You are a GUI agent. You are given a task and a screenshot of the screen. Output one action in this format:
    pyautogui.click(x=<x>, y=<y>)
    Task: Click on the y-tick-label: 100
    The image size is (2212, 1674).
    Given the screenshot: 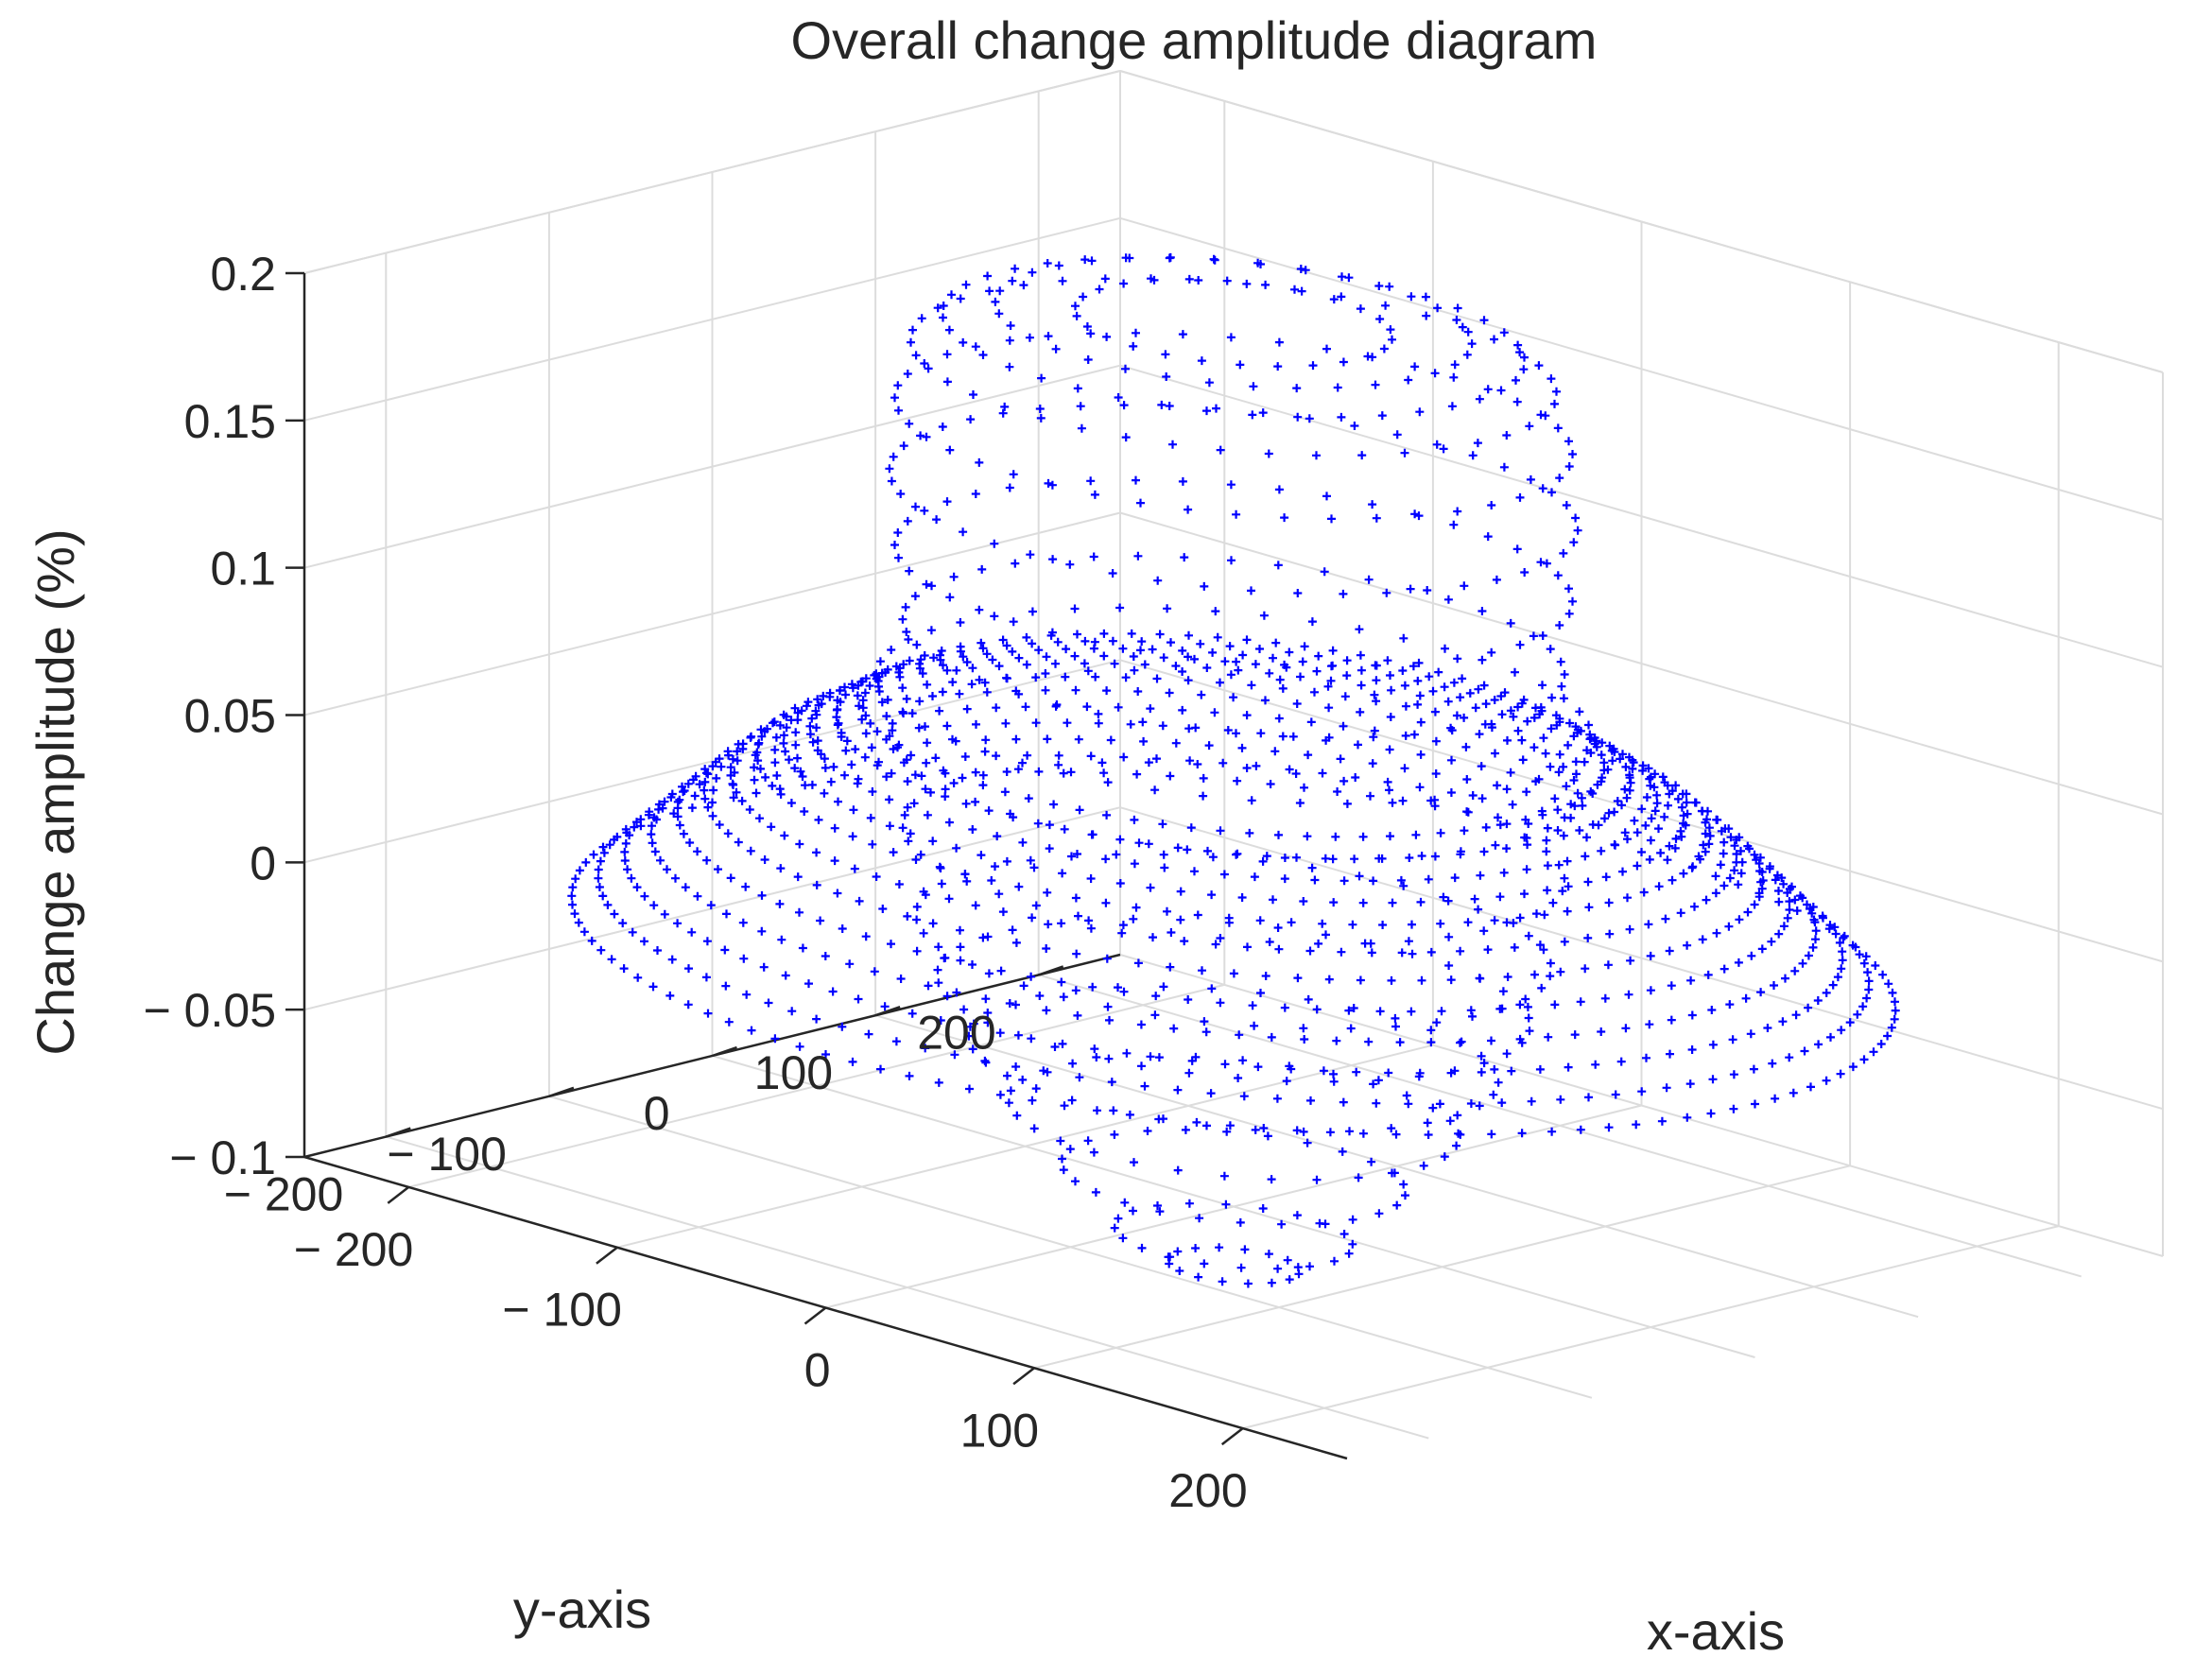 What is the action you would take?
    pyautogui.click(x=793, y=1072)
    